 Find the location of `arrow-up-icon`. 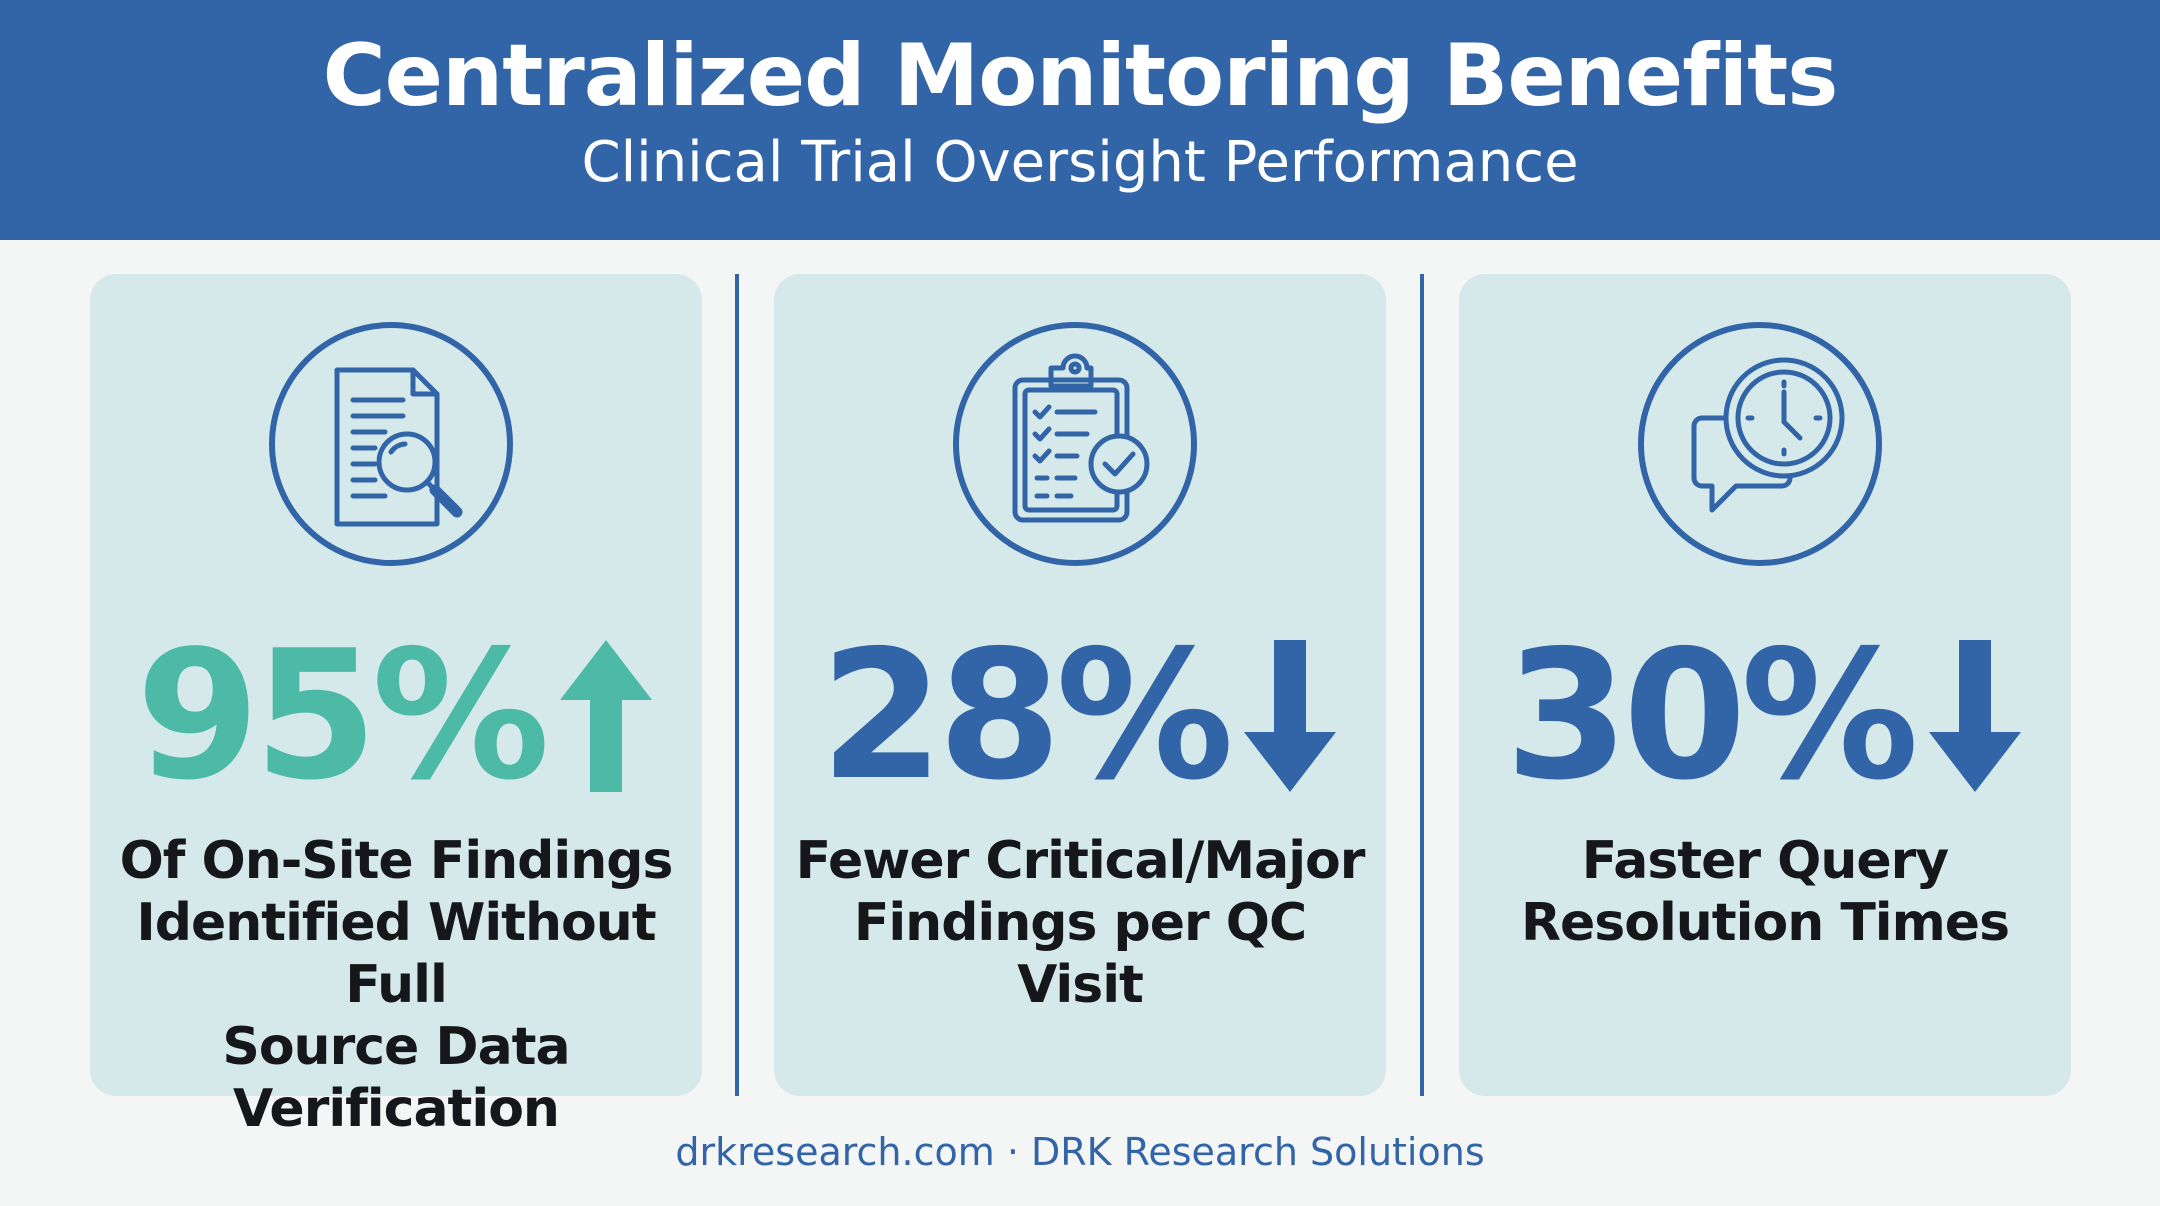

arrow-up-icon is located at coordinates (606, 716).